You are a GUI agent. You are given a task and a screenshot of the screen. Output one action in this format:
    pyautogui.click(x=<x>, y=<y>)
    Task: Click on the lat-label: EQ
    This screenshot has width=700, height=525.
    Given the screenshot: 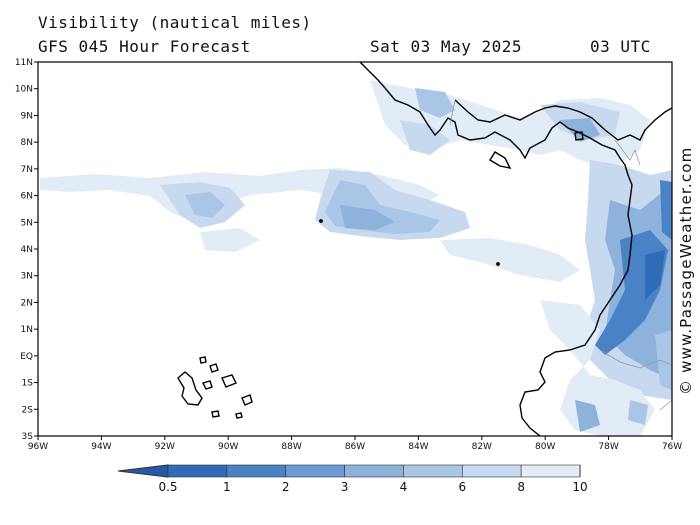 What is the action you would take?
    pyautogui.click(x=26, y=357)
    